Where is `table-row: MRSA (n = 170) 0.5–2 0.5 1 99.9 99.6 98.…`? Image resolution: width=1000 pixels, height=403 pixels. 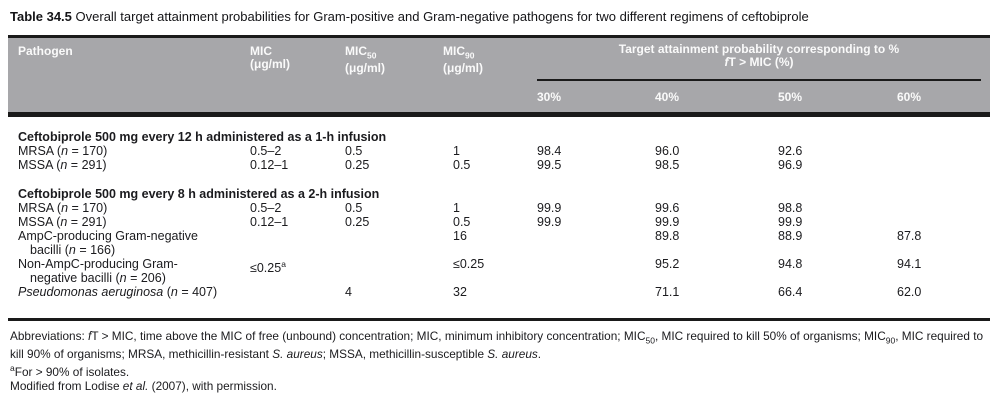
table-row: MRSA (n = 170) 0.5–2 0.5 1 99.9 99.6 98.… is located at coordinates (499, 208).